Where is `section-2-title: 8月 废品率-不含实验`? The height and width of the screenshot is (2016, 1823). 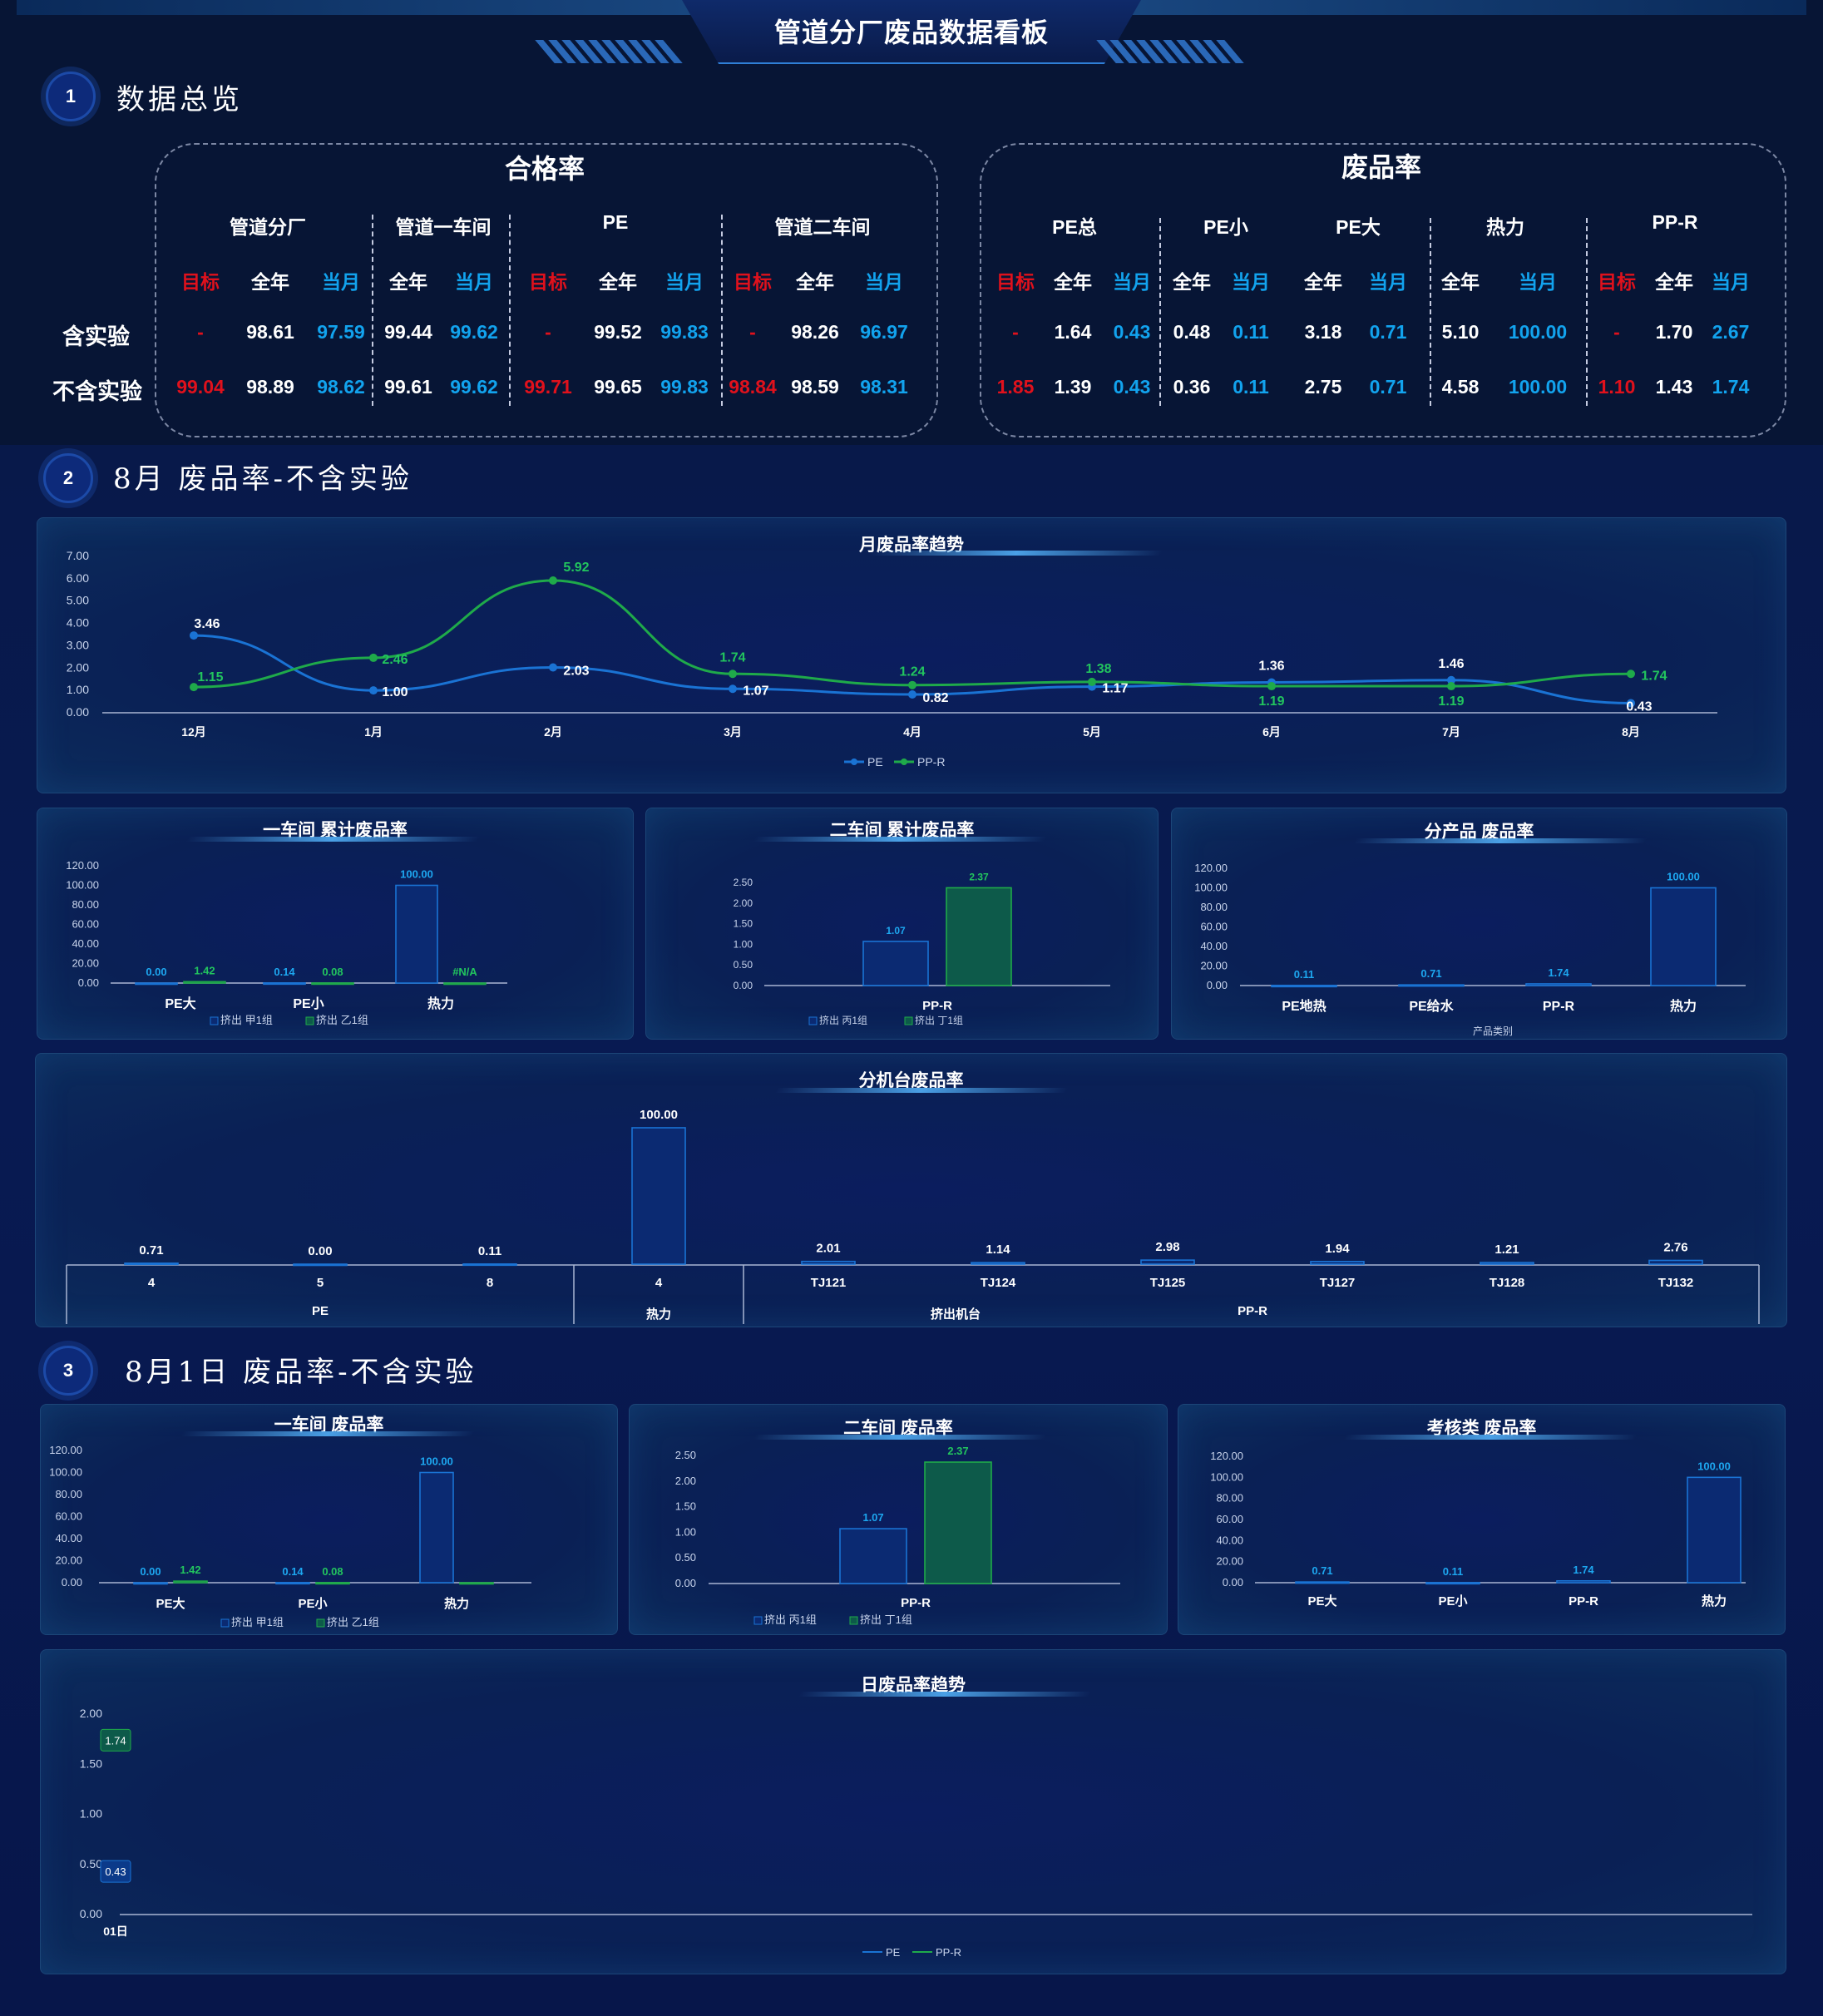
section-2-title: 8月 废品率-不含实验 is located at coordinates (263, 479).